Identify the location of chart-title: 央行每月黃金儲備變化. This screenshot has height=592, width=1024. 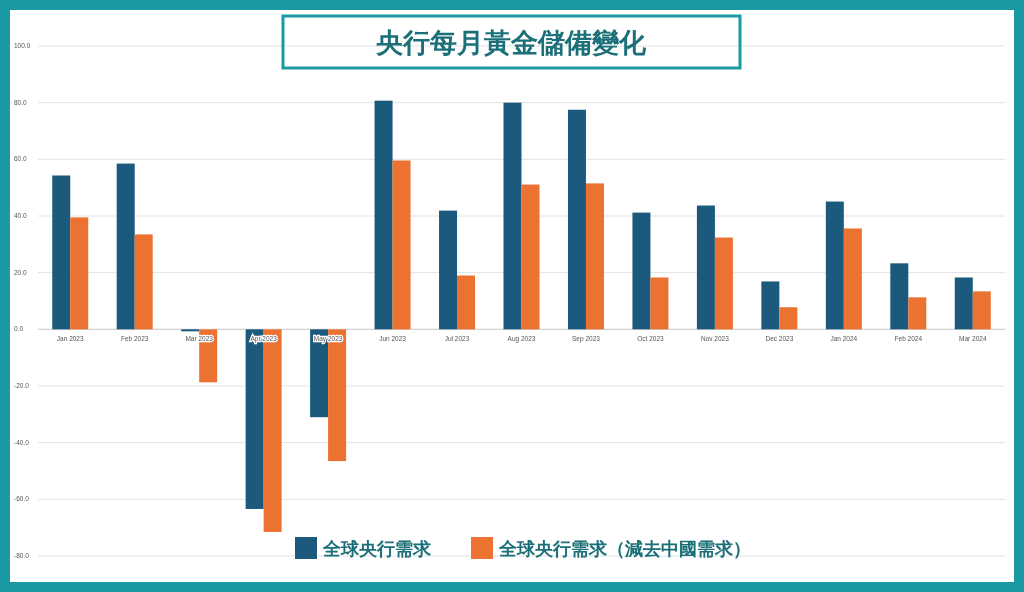
(511, 43).